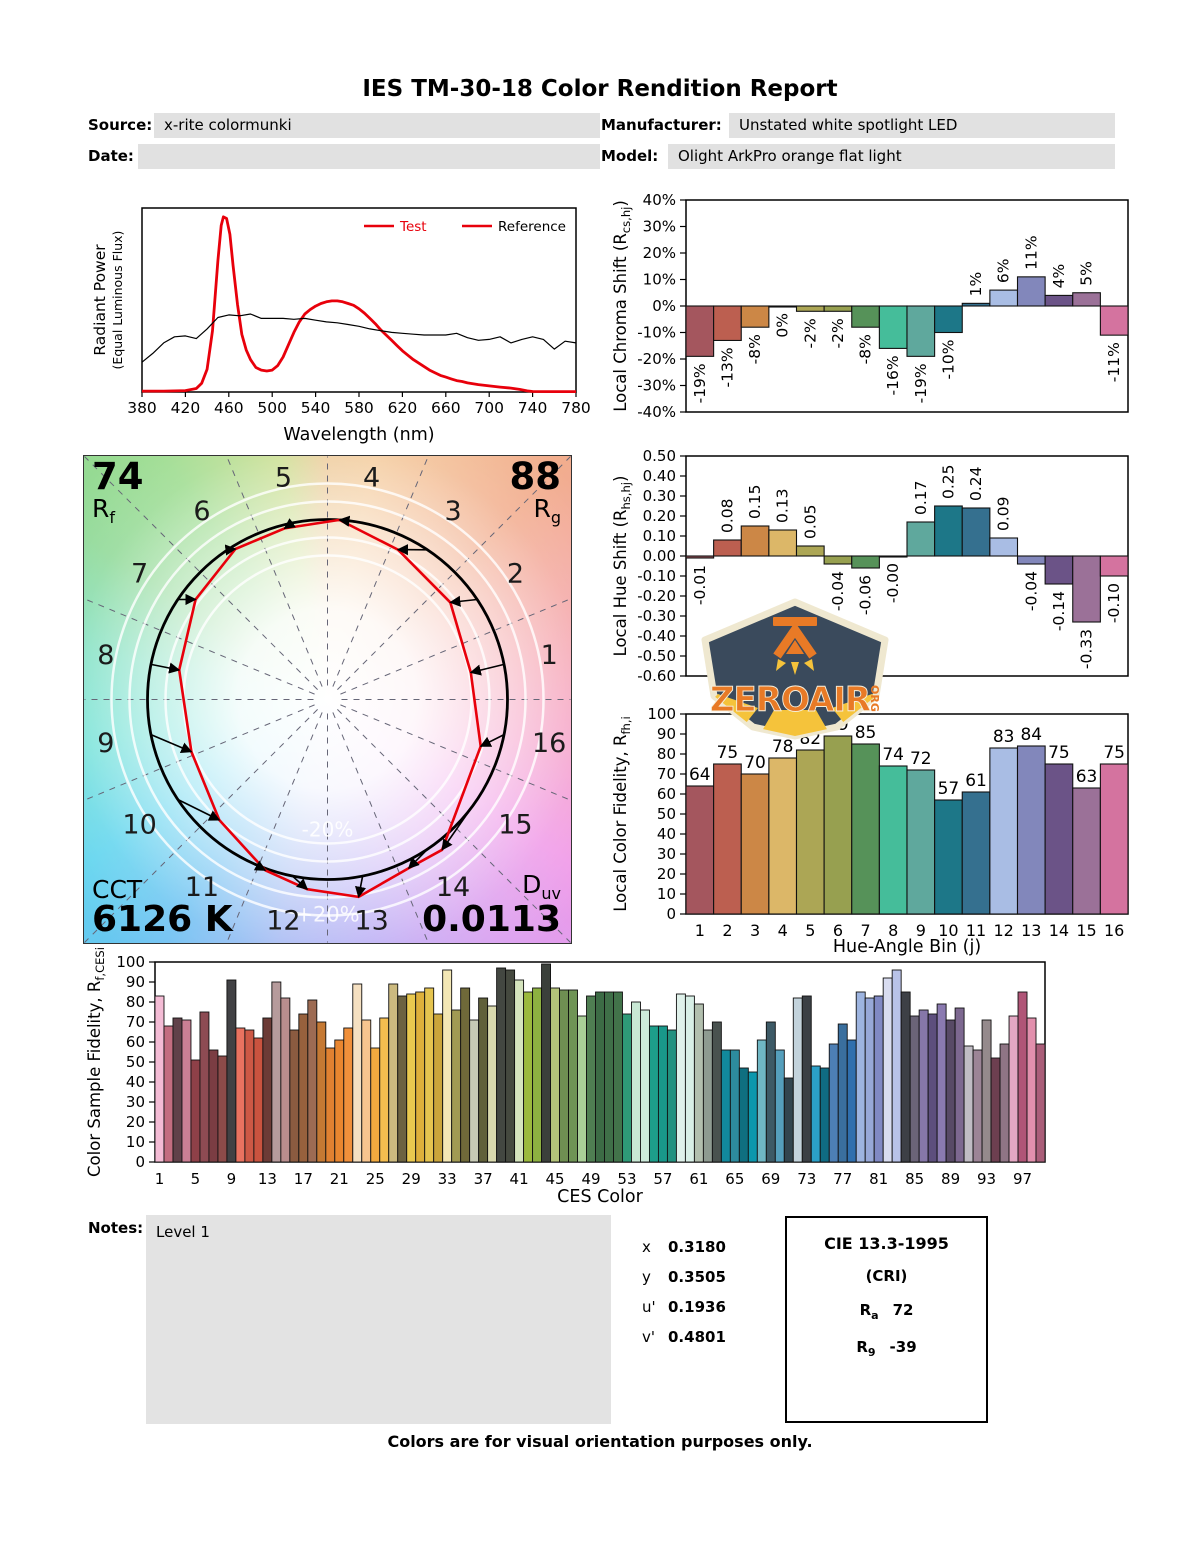  I want to click on legend-label: Reference, so click(532, 227).